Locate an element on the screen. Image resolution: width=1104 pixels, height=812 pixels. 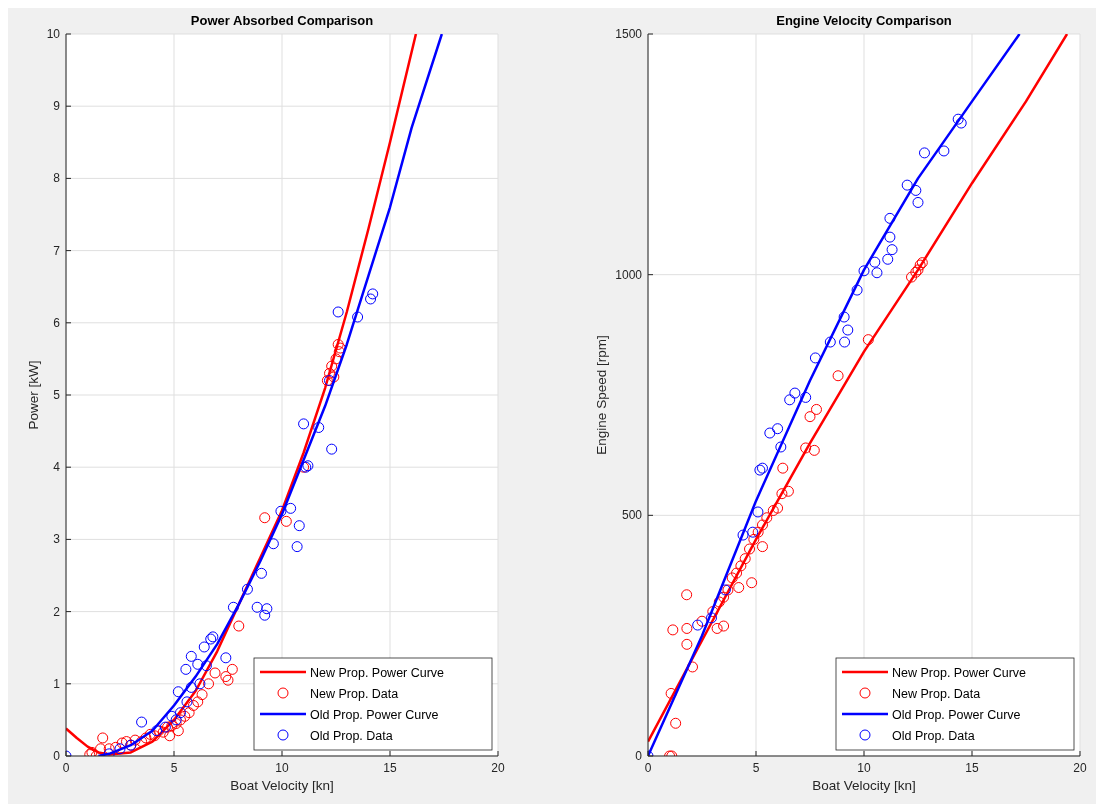
y-axis-title: Power [kW] is located at coordinates (33, 395).